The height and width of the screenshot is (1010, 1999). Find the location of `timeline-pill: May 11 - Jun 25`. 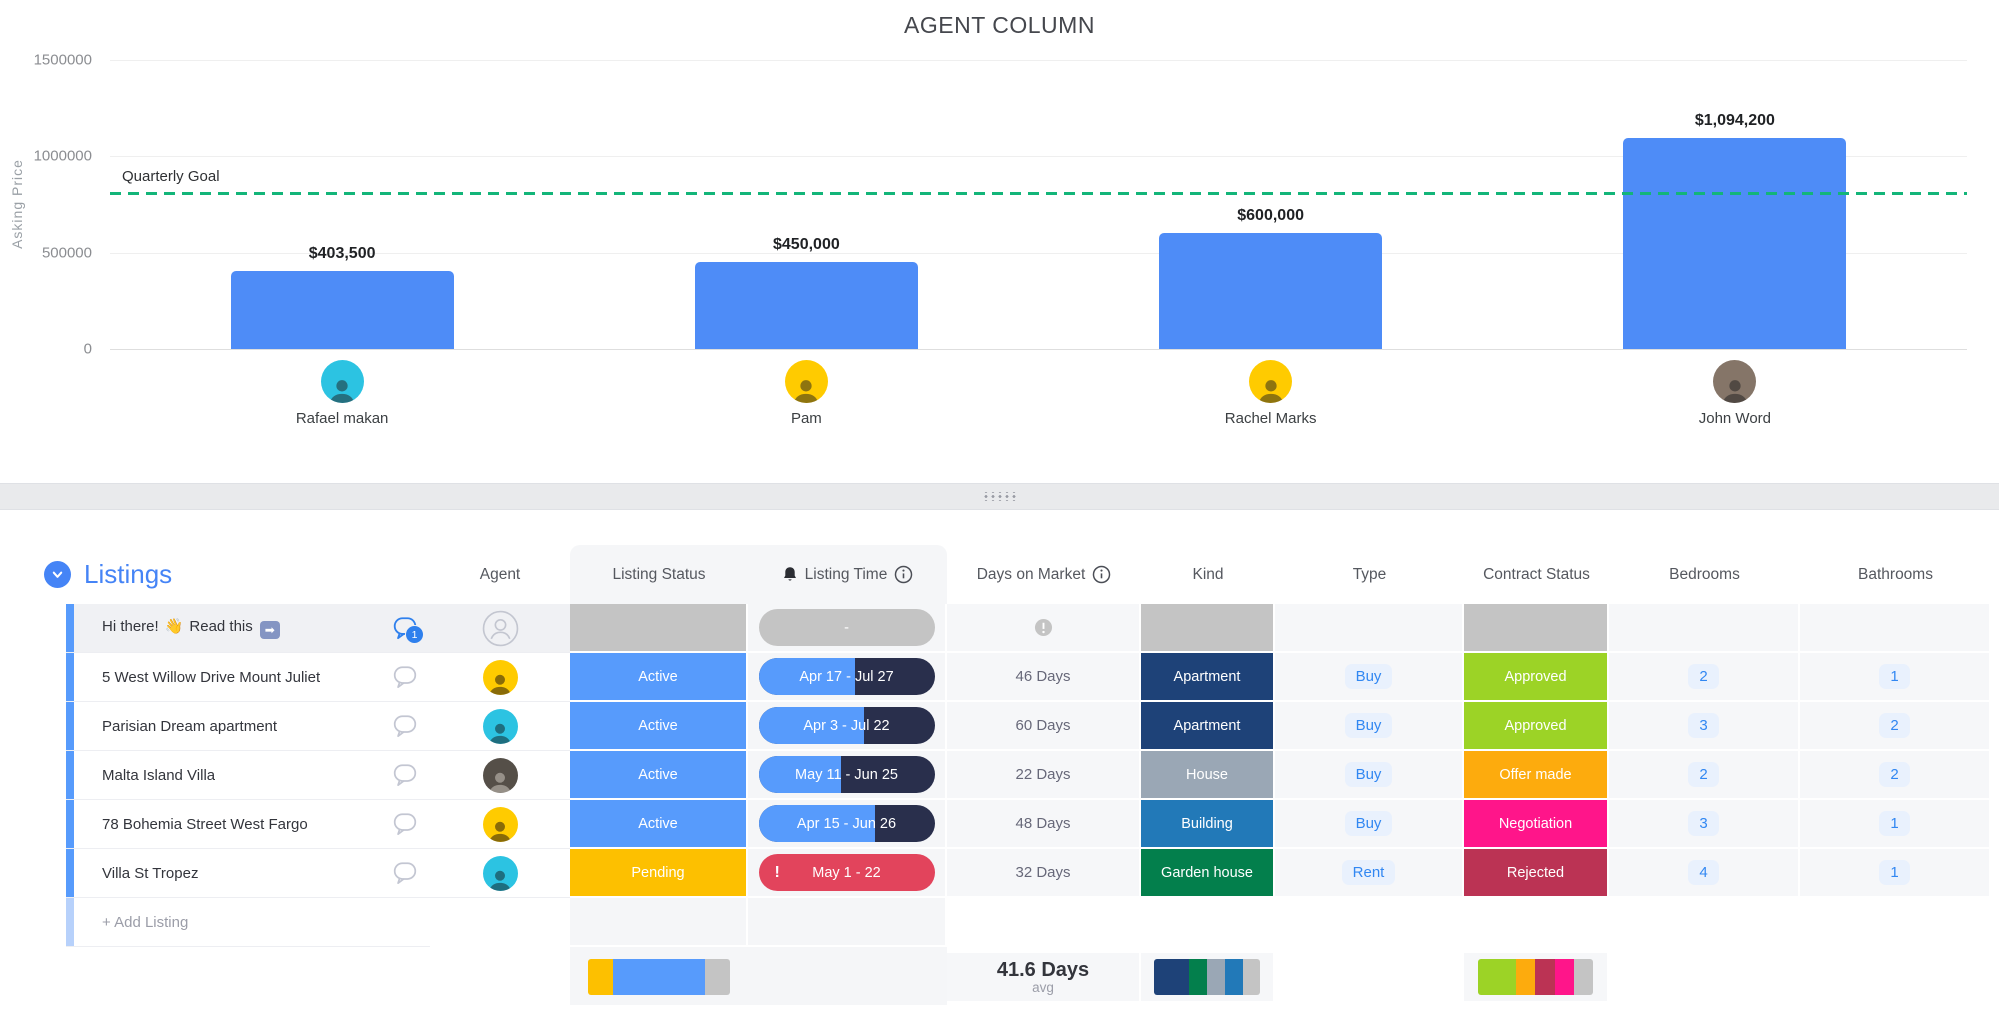

timeline-pill: May 11 - Jun 25 is located at coordinates (846, 774).